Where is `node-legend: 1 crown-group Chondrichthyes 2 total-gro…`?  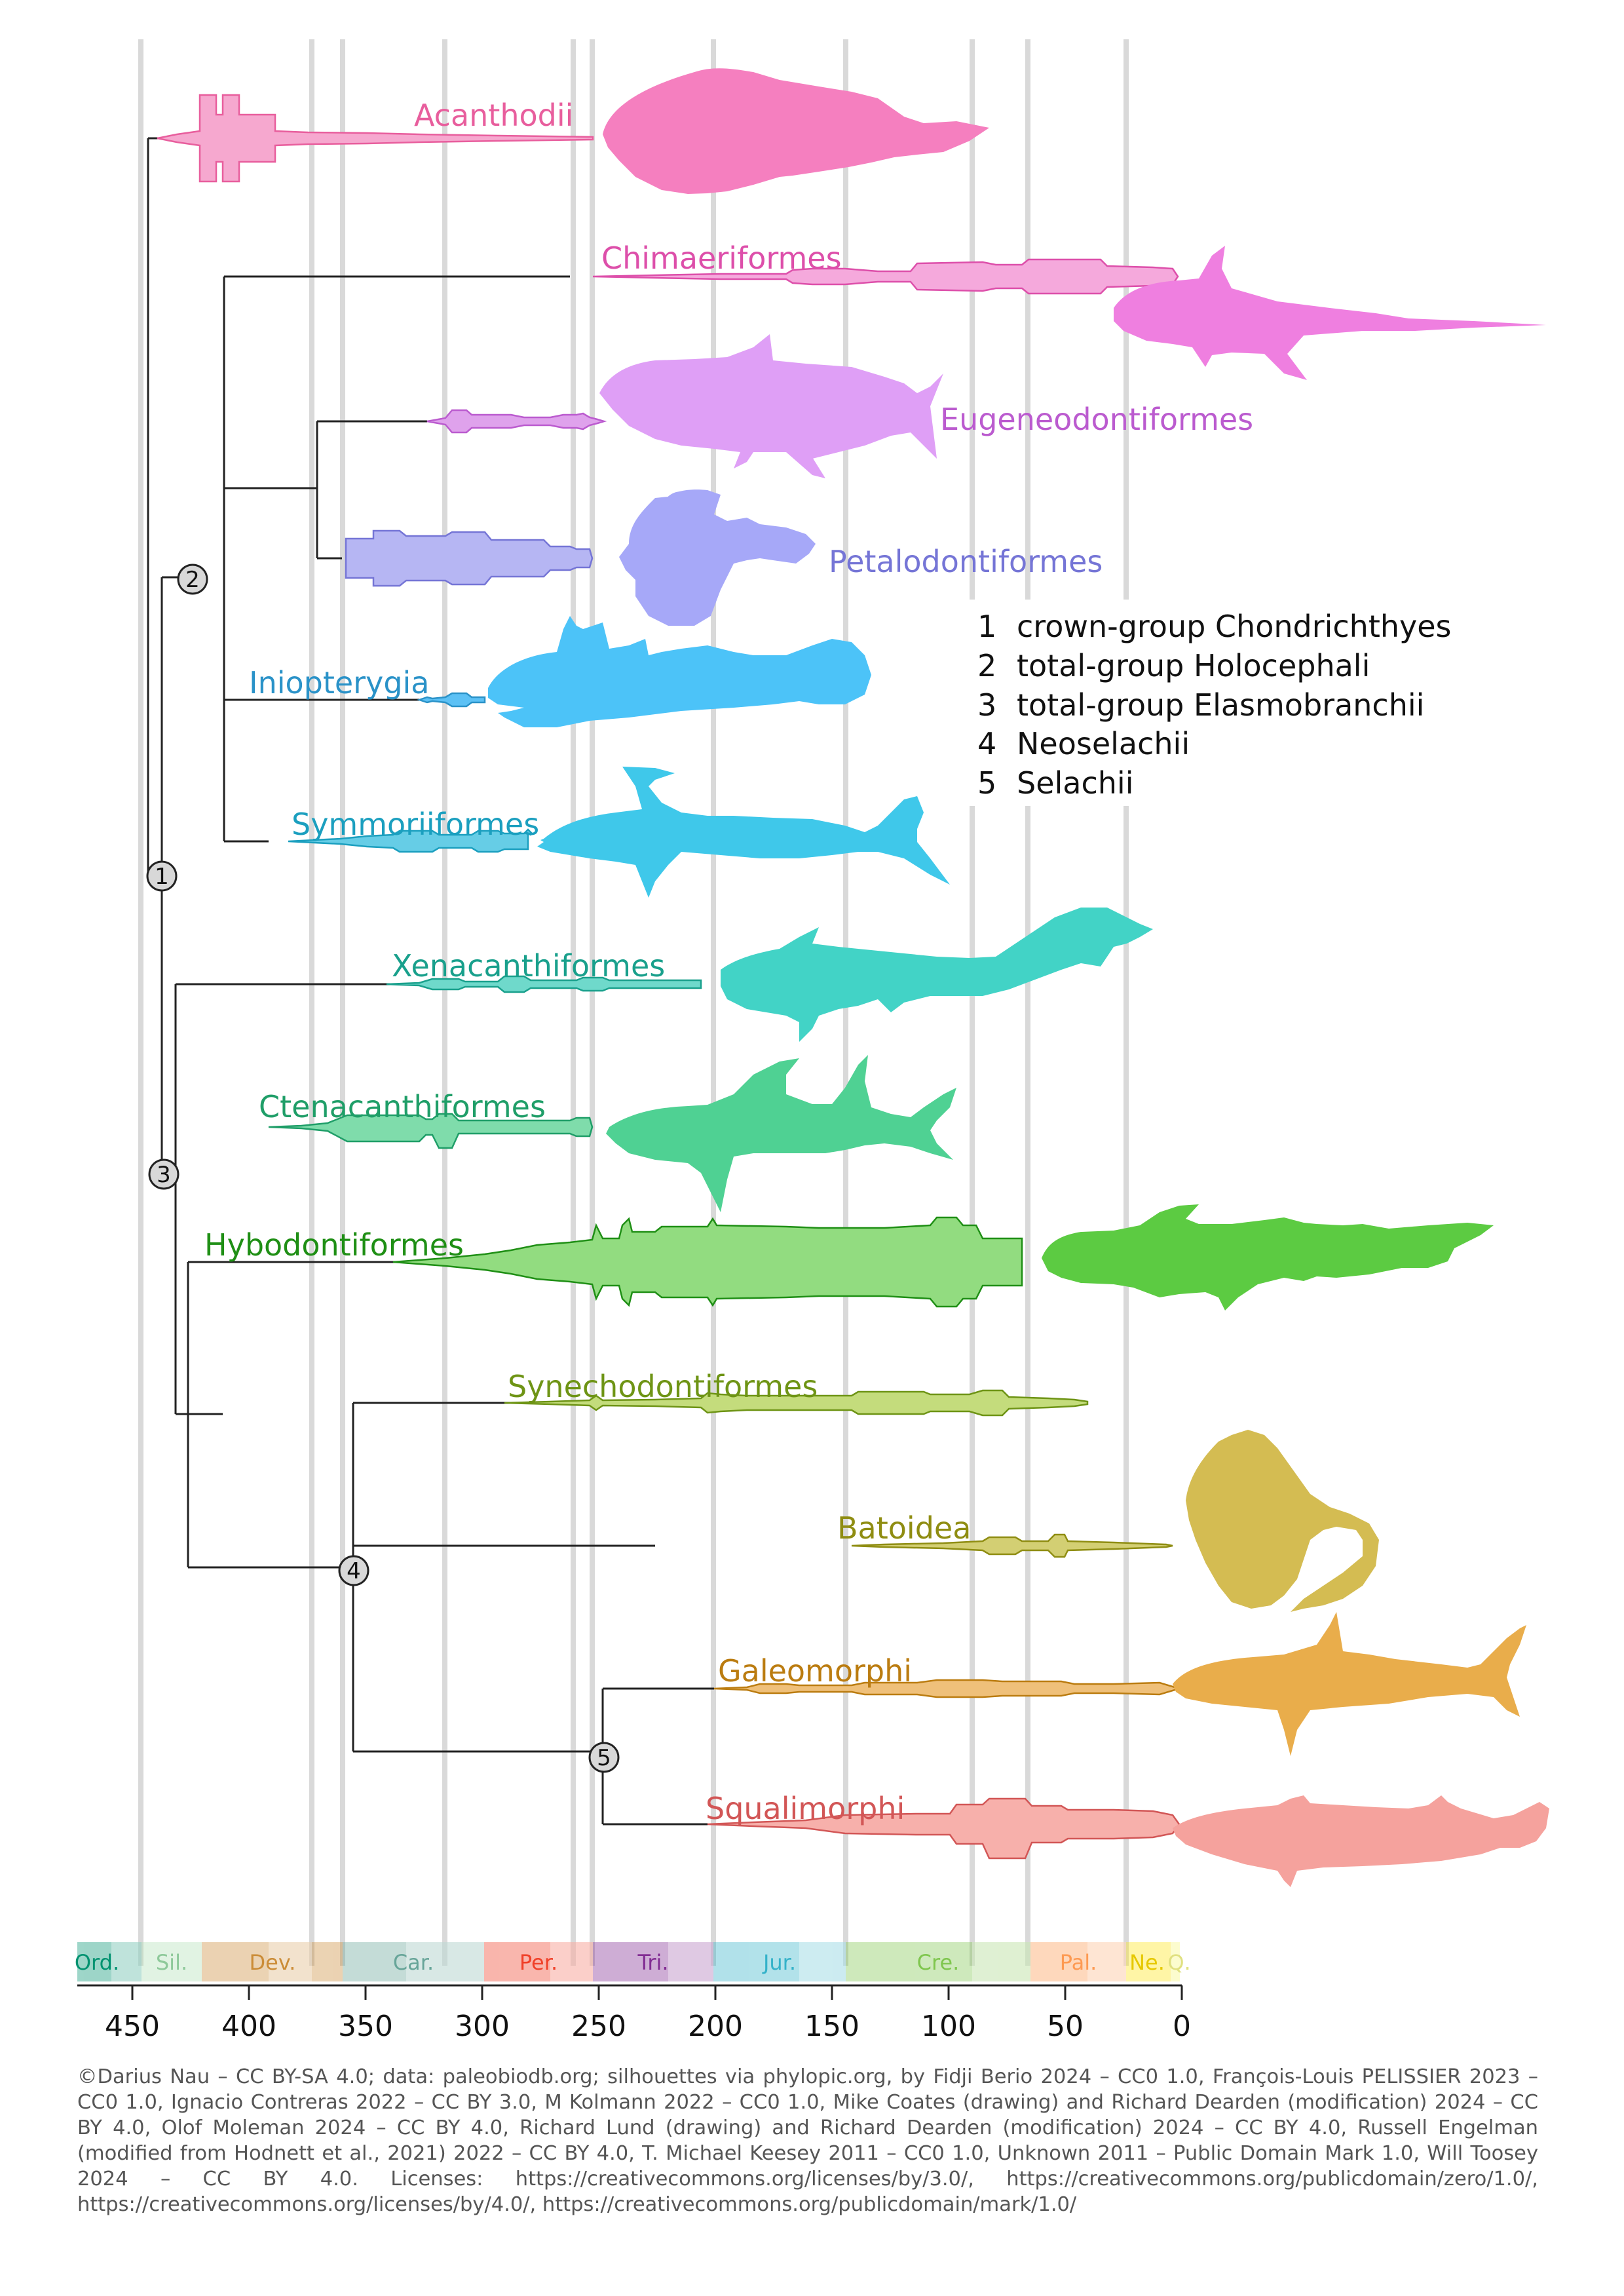 node-legend: 1 crown-group Chondrichthyes 2 total-gro… is located at coordinates (1218, 703).